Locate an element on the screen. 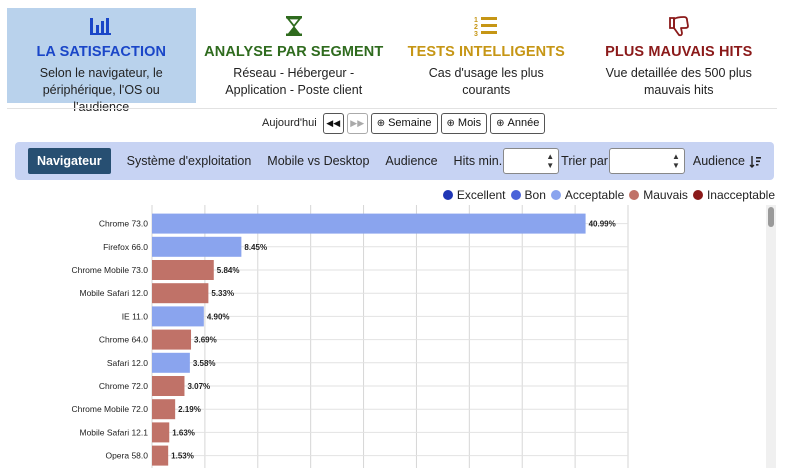 The width and height of the screenshot is (800, 468). category-label: Chrome Mobile 73.0 is located at coordinates (109, 270).